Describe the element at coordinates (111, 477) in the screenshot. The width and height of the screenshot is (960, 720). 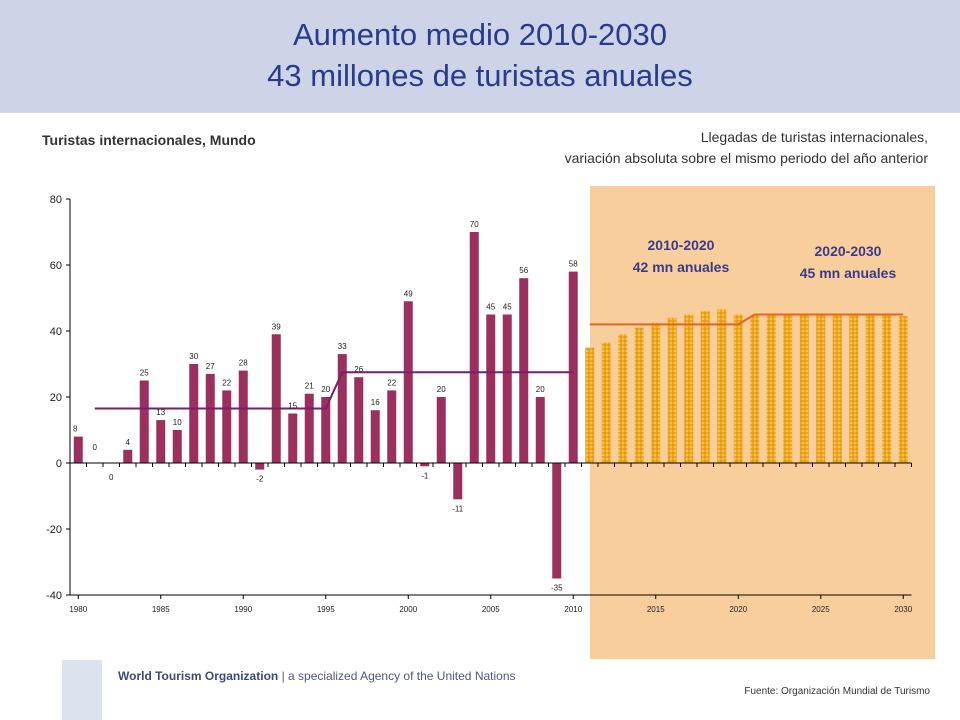
I see `bar-label-1982: 0` at that location.